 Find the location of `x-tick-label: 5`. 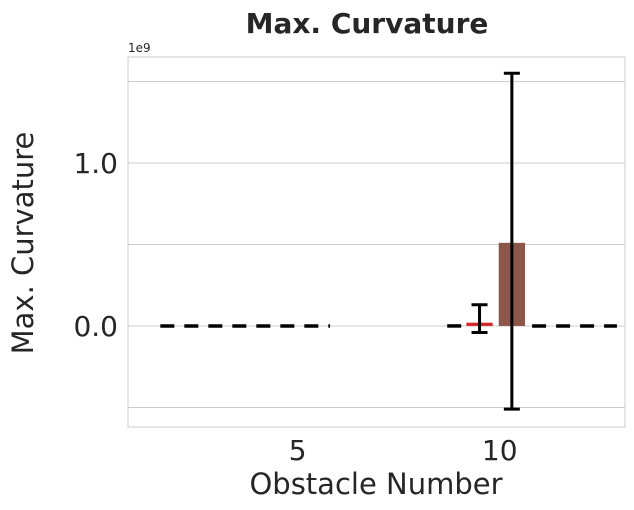

x-tick-label: 5 is located at coordinates (298, 450).